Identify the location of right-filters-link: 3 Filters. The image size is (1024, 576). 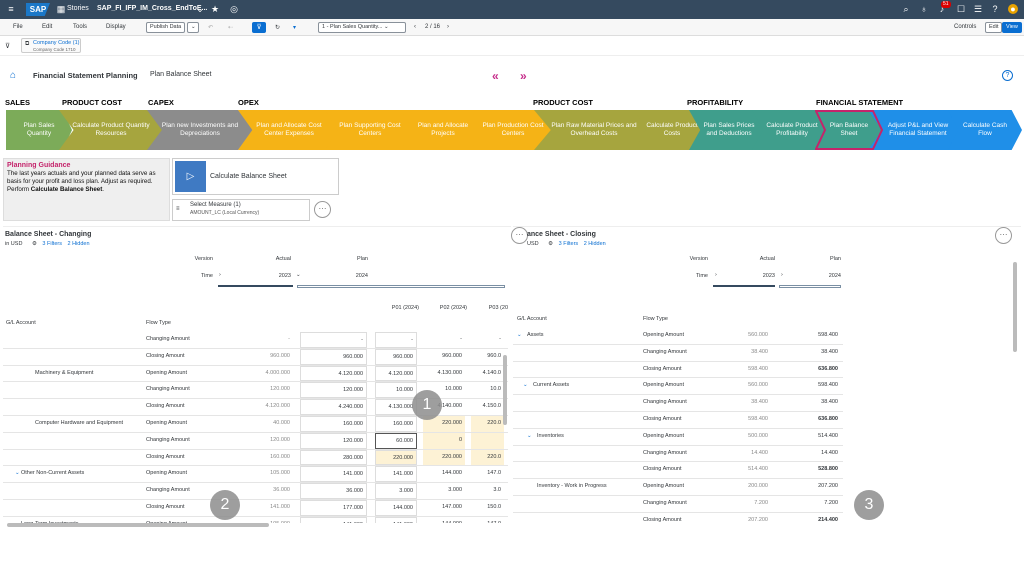
(568, 244).